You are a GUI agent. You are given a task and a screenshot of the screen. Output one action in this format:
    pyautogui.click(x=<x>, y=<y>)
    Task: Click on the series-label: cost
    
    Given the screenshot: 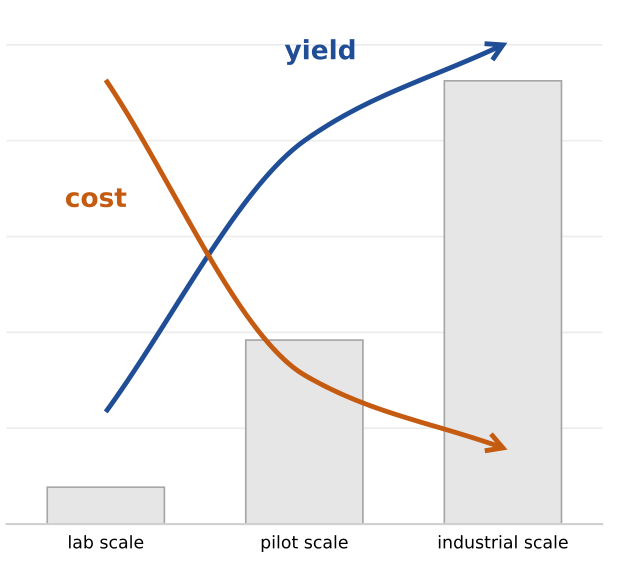 What is the action you would take?
    pyautogui.click(x=96, y=198)
    